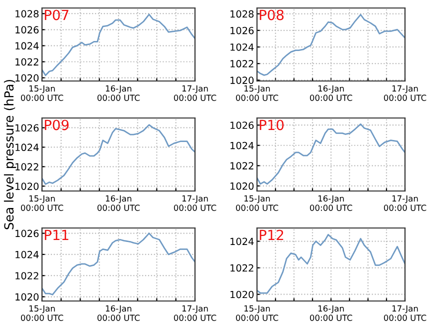  Describe the element at coordinates (56, 15) in the screenshot. I see `chart-title: P07` at that location.